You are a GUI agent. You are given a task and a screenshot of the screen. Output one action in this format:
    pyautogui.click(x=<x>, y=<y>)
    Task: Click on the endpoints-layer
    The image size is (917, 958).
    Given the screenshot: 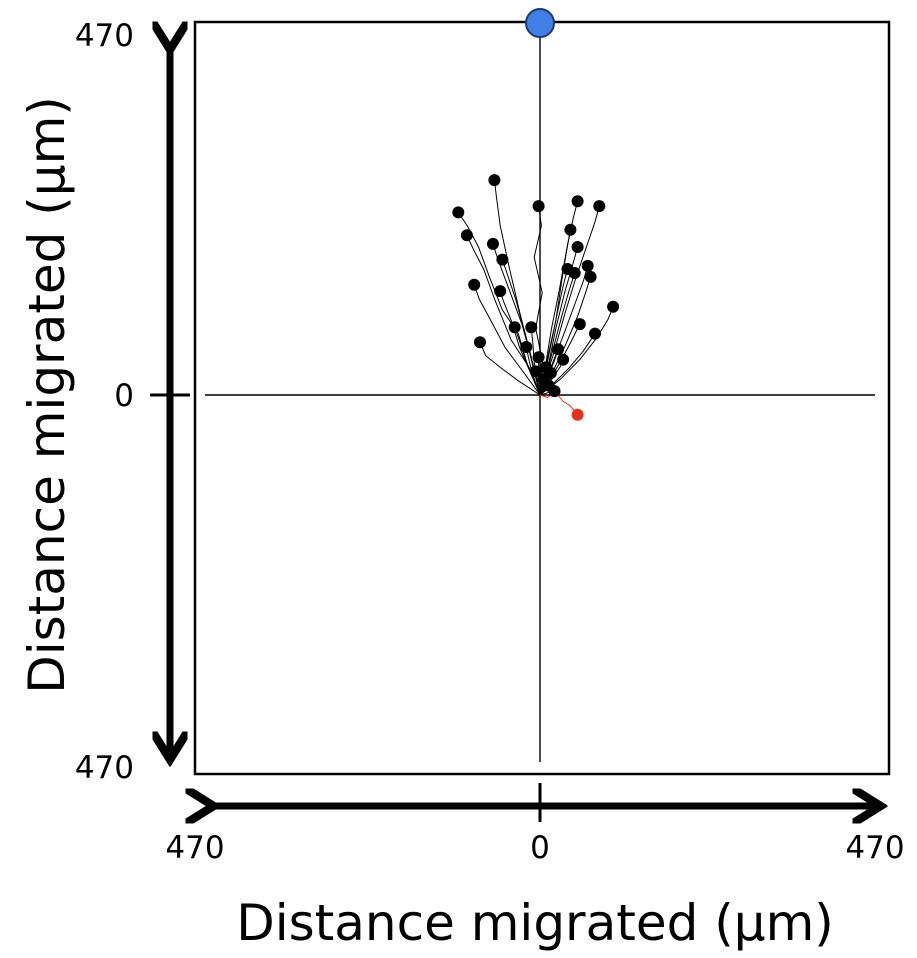 What is the action you would take?
    pyautogui.click(x=536, y=297)
    